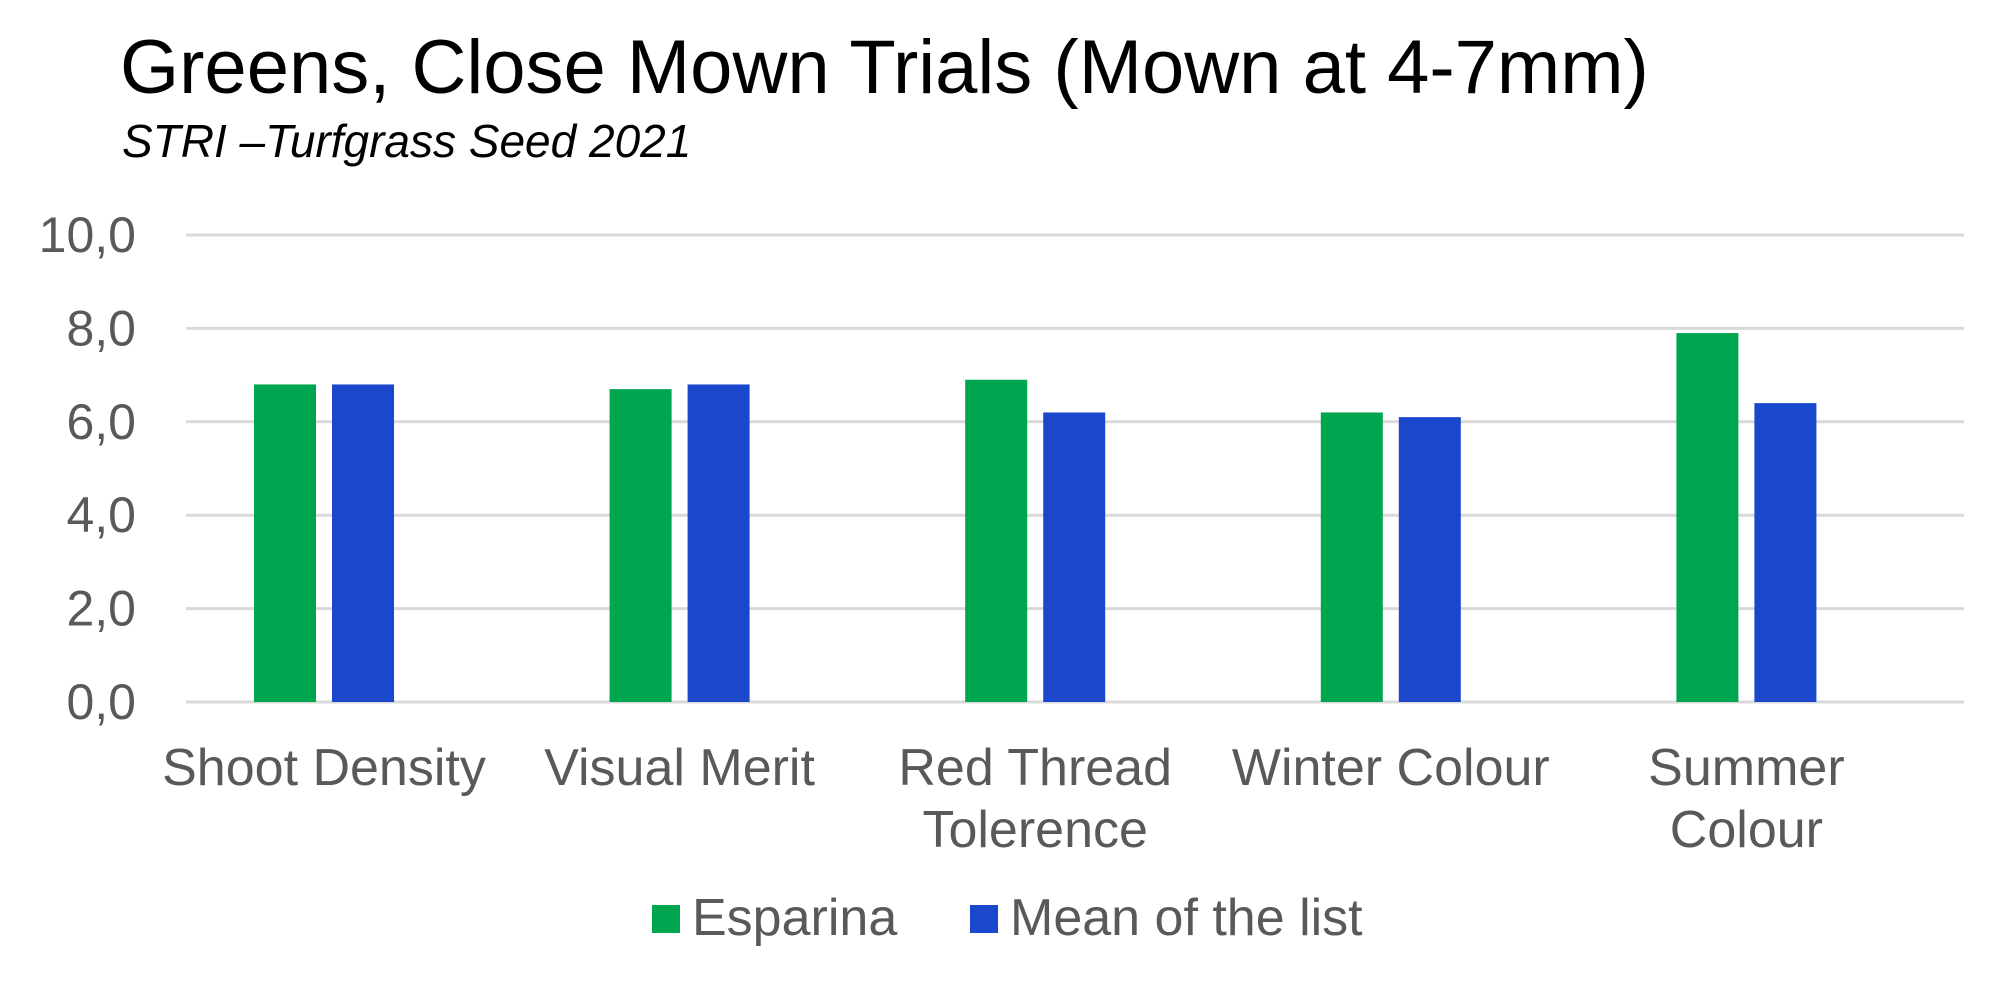  I want to click on y-tick-label: 8,0, so click(101, 328).